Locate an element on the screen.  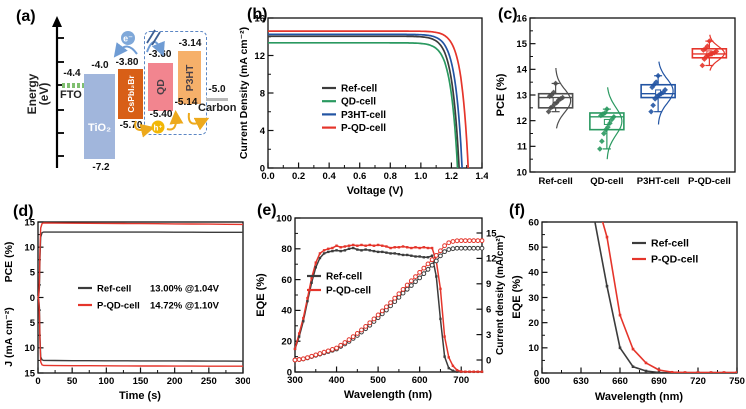
carbon-level-line is located at coordinates (217, 99).